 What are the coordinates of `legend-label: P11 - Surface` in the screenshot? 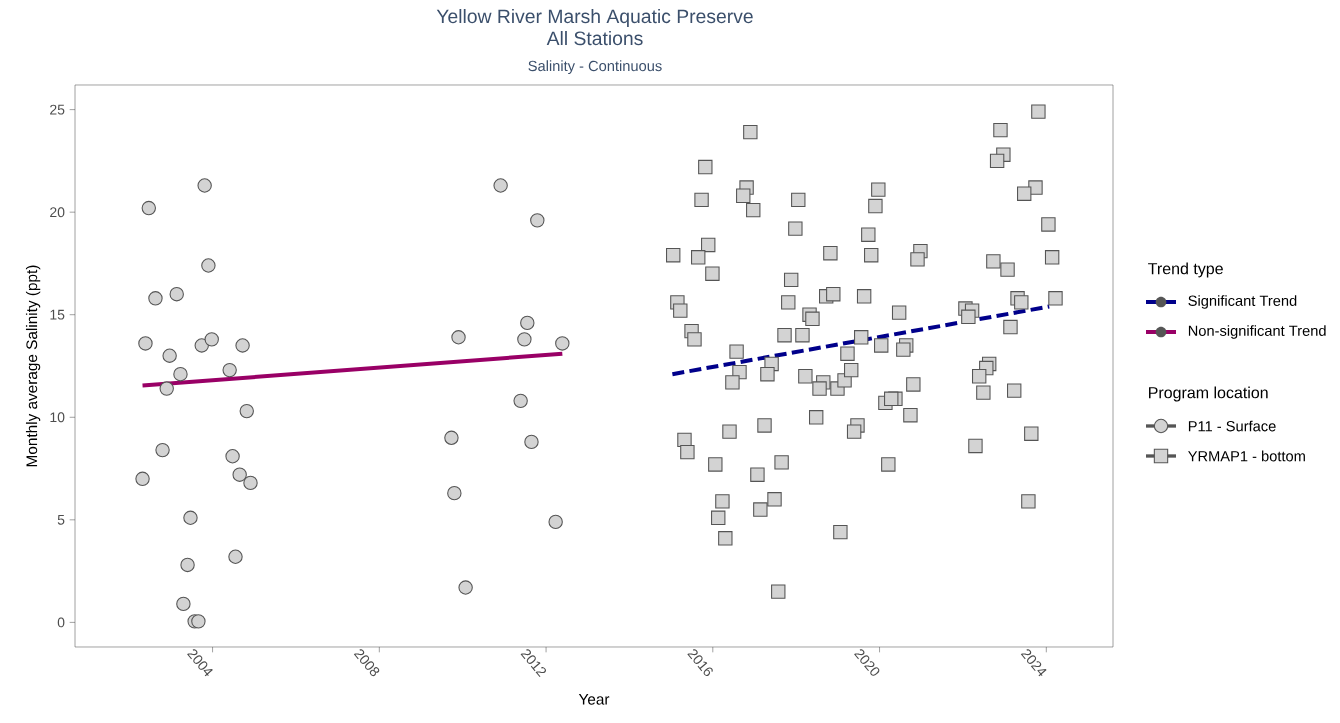 It's located at (1232, 426).